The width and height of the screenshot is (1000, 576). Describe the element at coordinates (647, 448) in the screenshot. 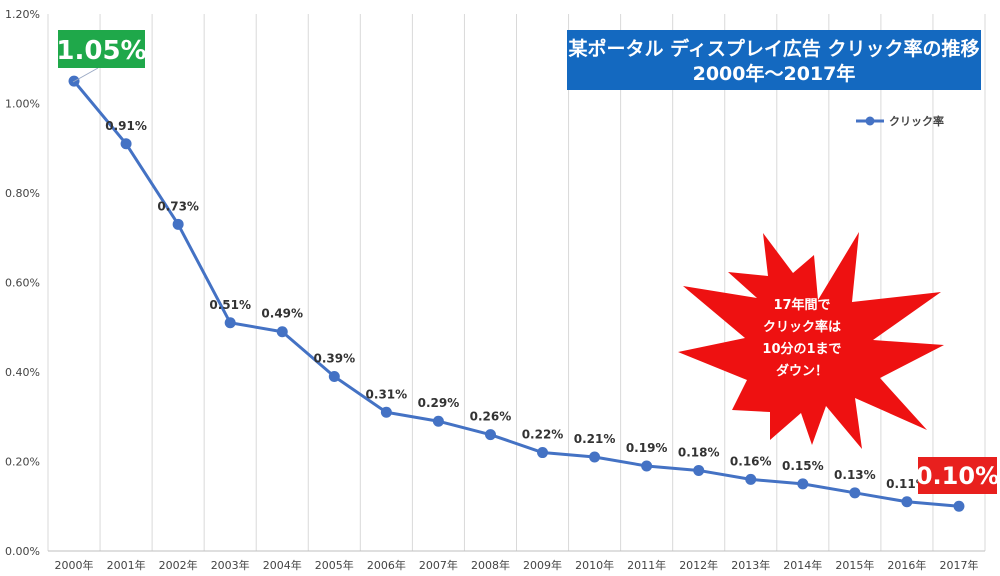

I see `data-label: 0.19%` at that location.